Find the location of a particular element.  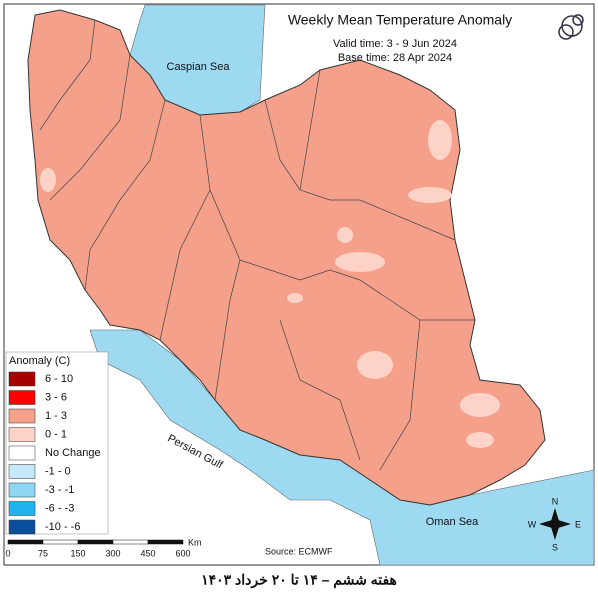

scale-tick: 600 is located at coordinates (182, 553).